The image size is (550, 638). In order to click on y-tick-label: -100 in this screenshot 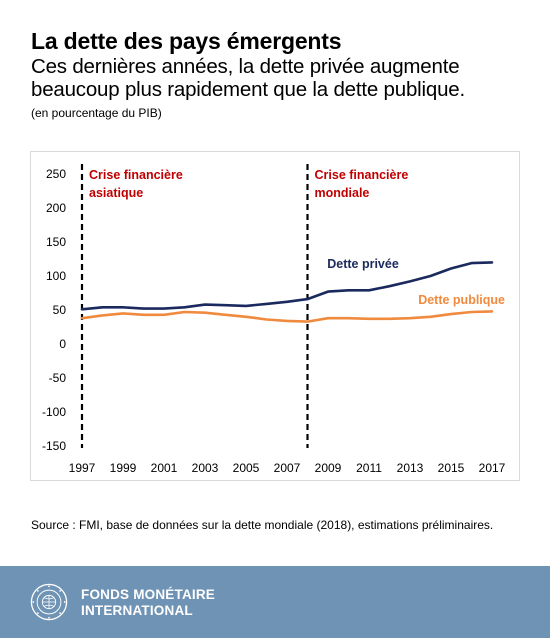, I will do `click(54, 412)`.